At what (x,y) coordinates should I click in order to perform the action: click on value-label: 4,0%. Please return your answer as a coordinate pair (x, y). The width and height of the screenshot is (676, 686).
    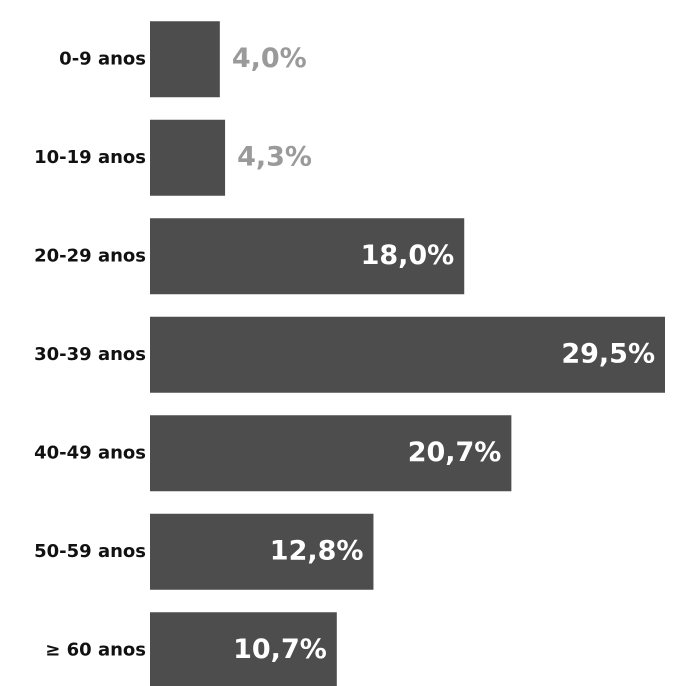
    Looking at the image, I should click on (269, 58).